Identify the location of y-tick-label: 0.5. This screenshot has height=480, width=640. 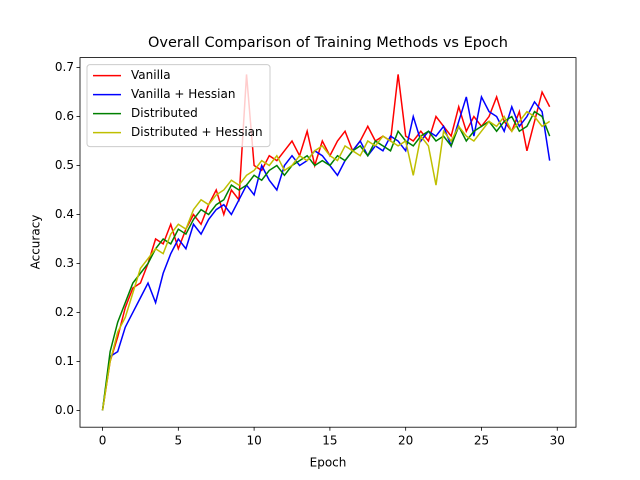
(64, 165).